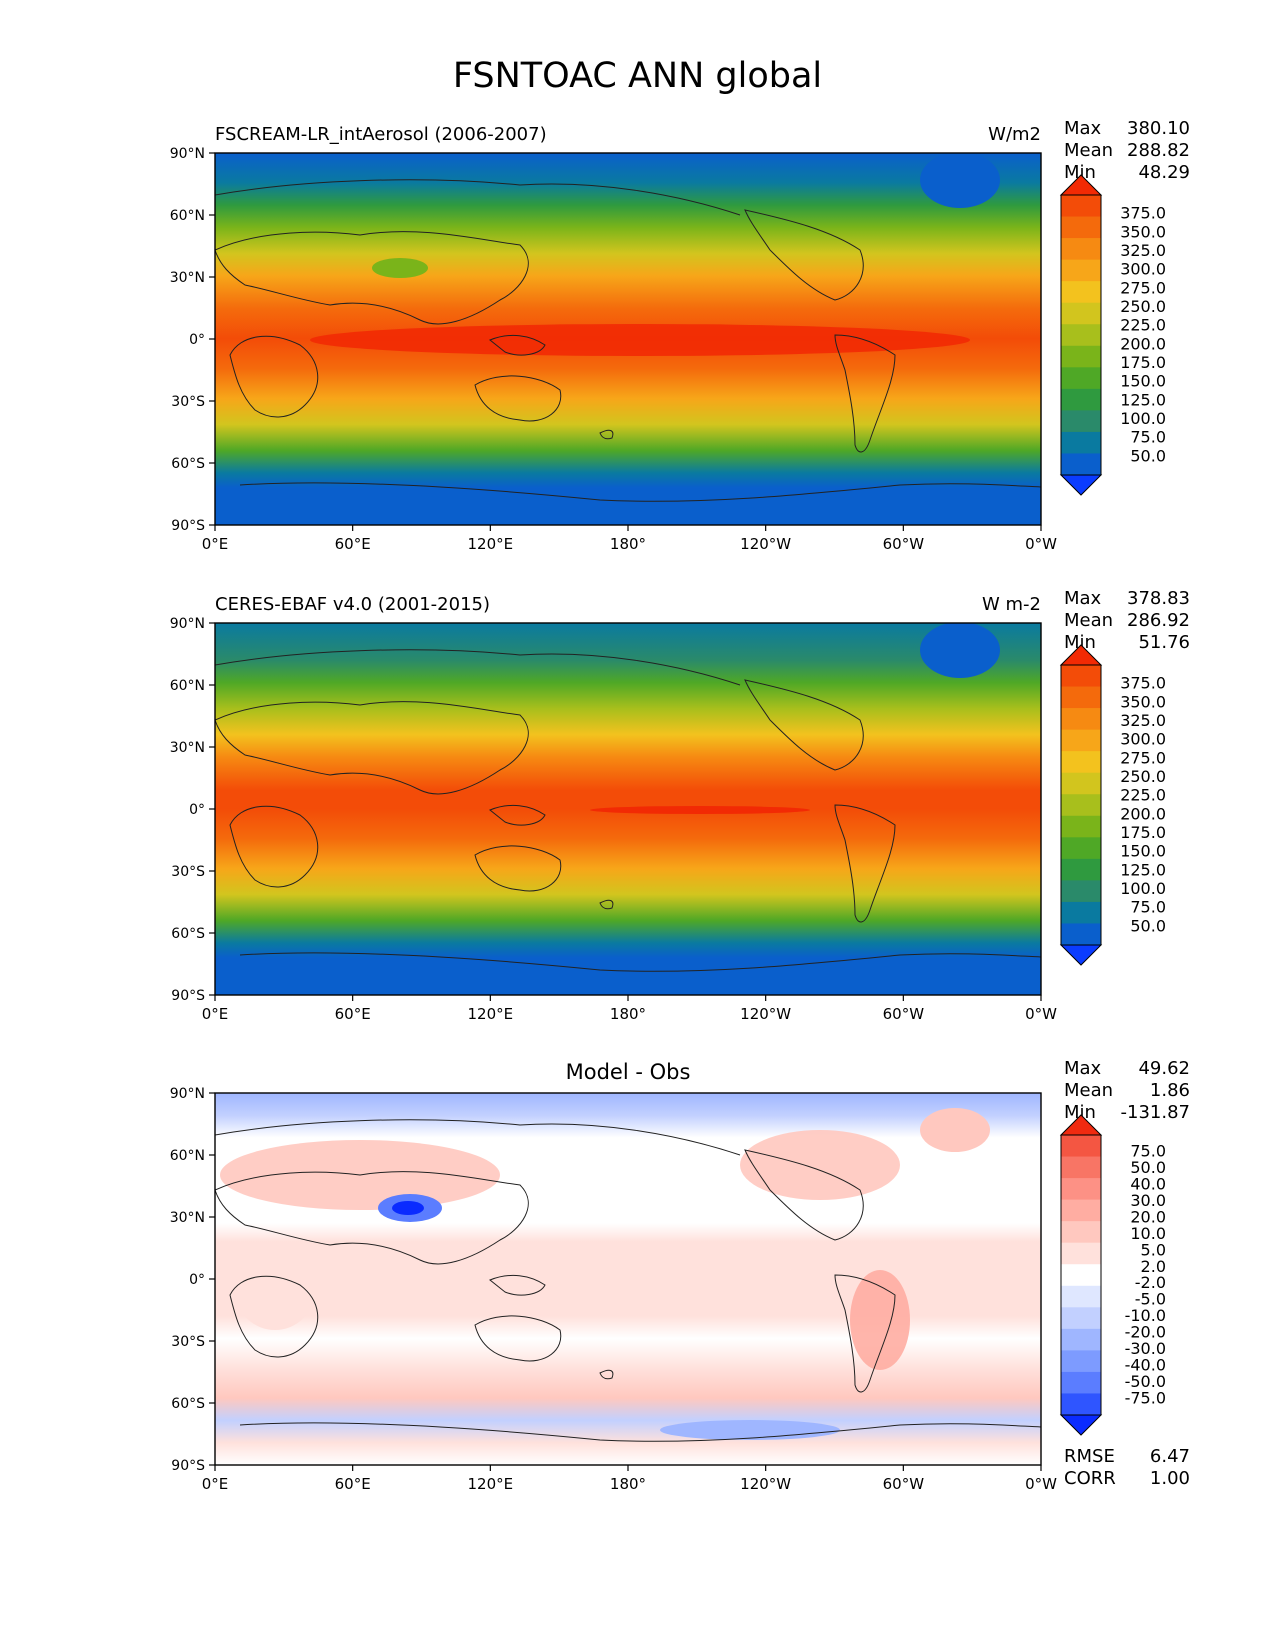 The height and width of the screenshot is (1650, 1275). Describe the element at coordinates (1143, 325) in the screenshot. I see `colorbar-label: 225.0` at that location.